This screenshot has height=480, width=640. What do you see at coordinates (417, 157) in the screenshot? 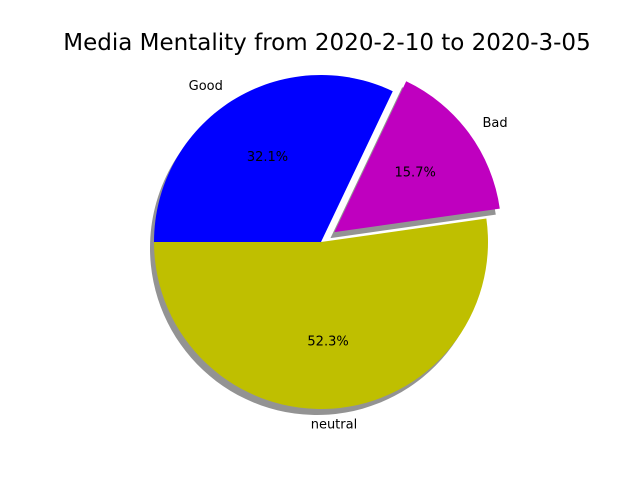
I see `slice-bad` at bounding box center [417, 157].